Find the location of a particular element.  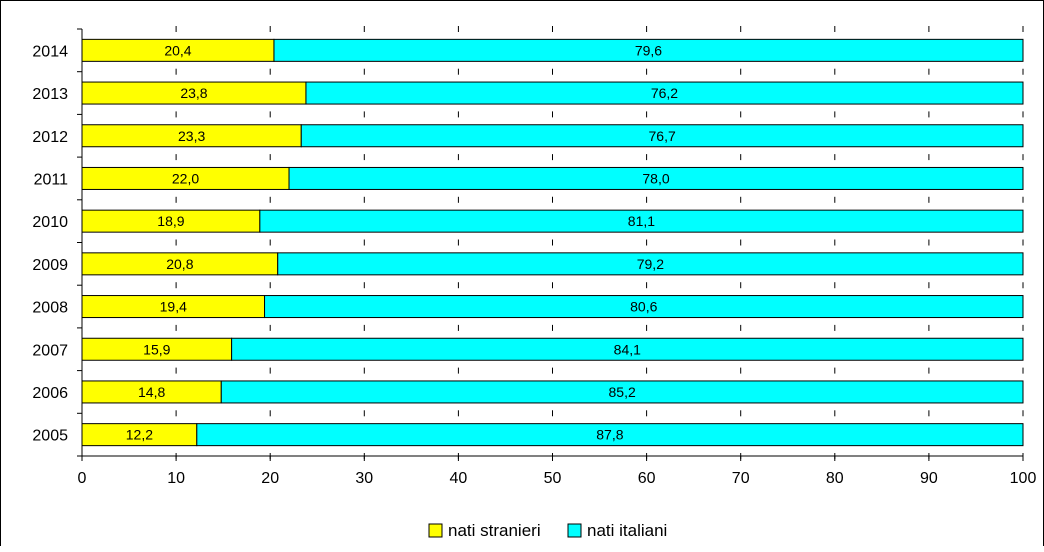

x-tick-label: 40 is located at coordinates (459, 478).